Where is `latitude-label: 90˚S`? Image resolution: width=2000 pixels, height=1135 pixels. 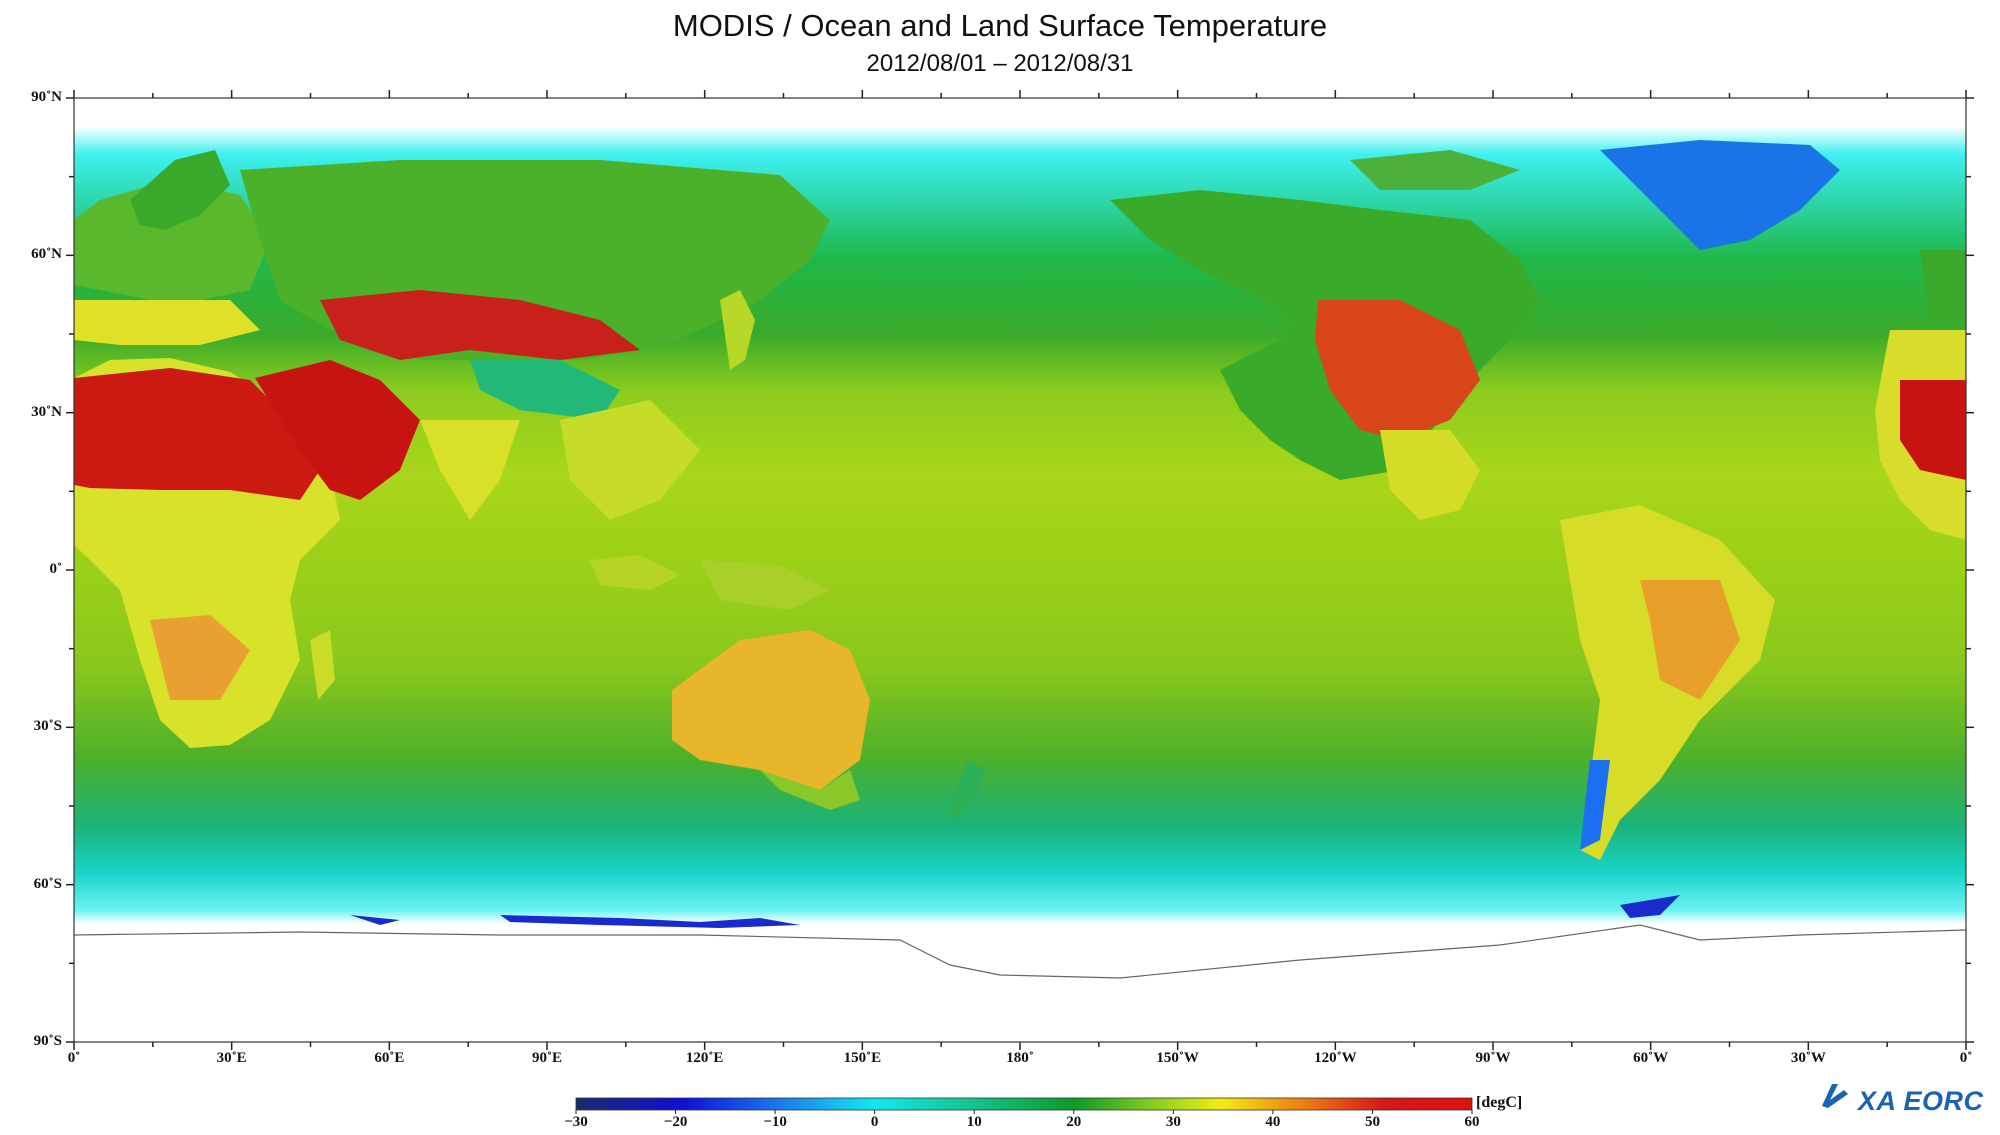 latitude-label: 90˚S is located at coordinates (47, 1041).